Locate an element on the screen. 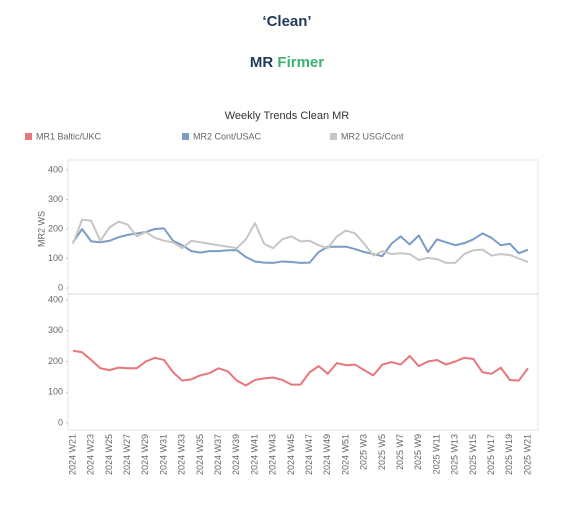  x-tick-label: 2024 W51 is located at coordinates (345, 454).